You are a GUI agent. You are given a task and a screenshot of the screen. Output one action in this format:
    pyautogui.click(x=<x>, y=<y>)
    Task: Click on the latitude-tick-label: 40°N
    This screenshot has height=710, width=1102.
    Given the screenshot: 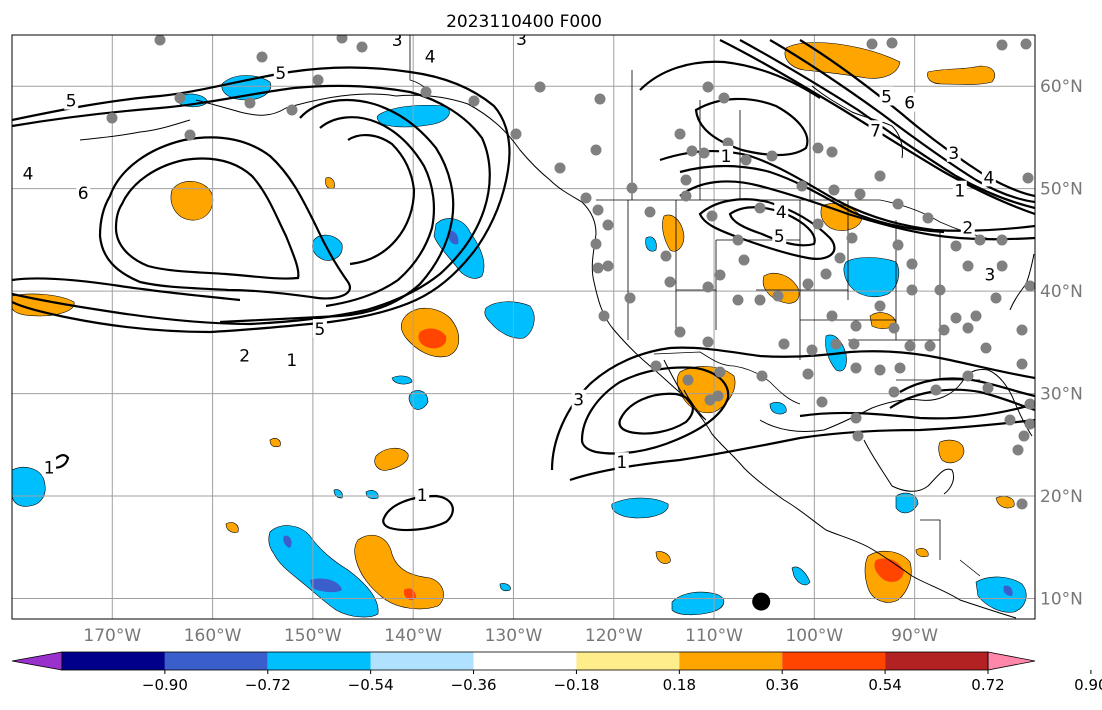 What is the action you would take?
    pyautogui.click(x=1061, y=292)
    